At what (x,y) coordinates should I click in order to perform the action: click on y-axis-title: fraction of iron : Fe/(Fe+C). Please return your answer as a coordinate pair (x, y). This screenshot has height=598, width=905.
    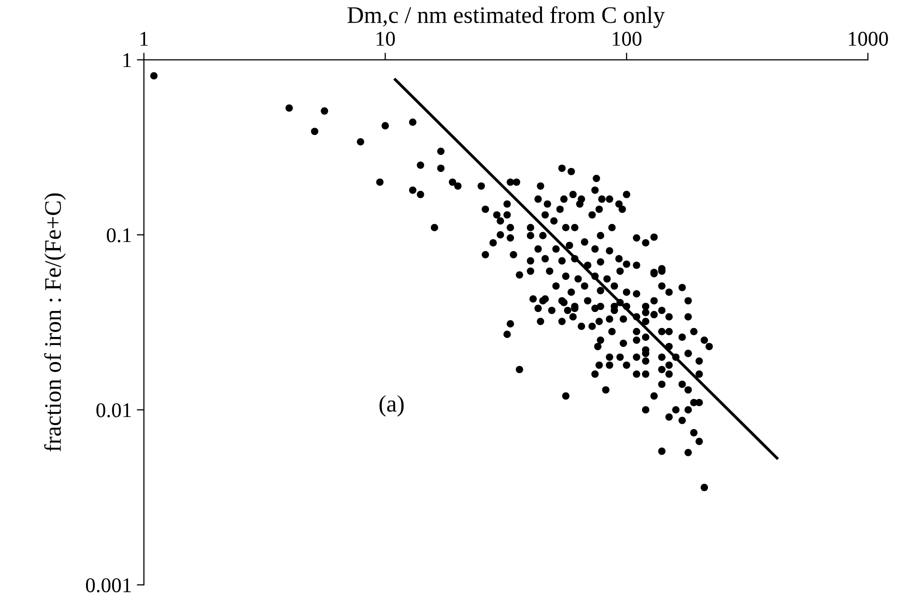
    Looking at the image, I should click on (55, 322).